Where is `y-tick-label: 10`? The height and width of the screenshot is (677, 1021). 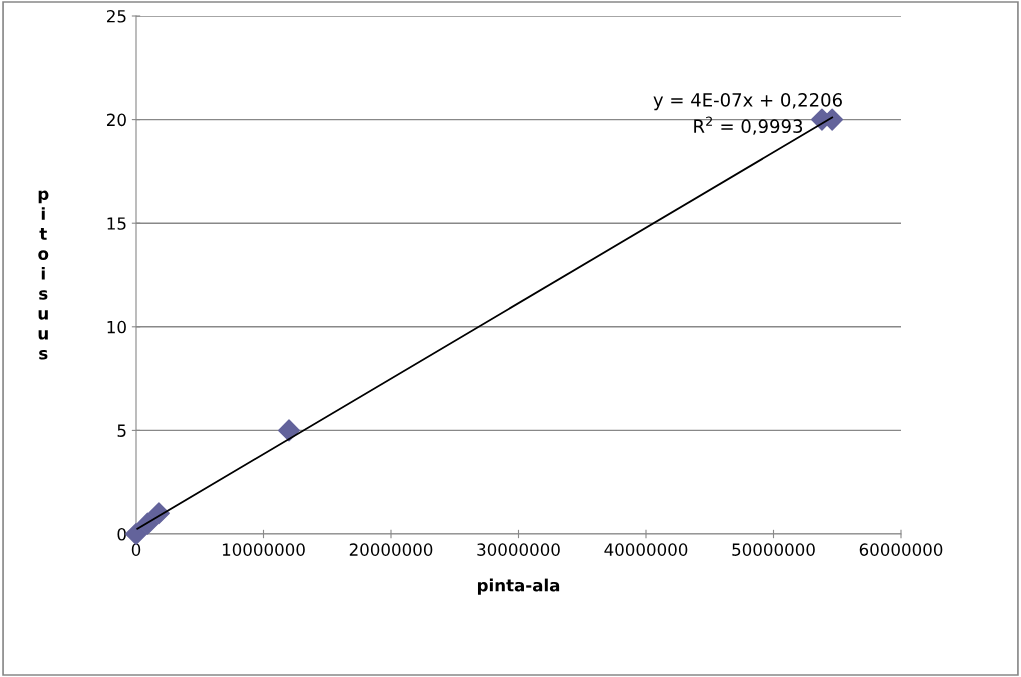 y-tick-label: 10 is located at coordinates (116, 327).